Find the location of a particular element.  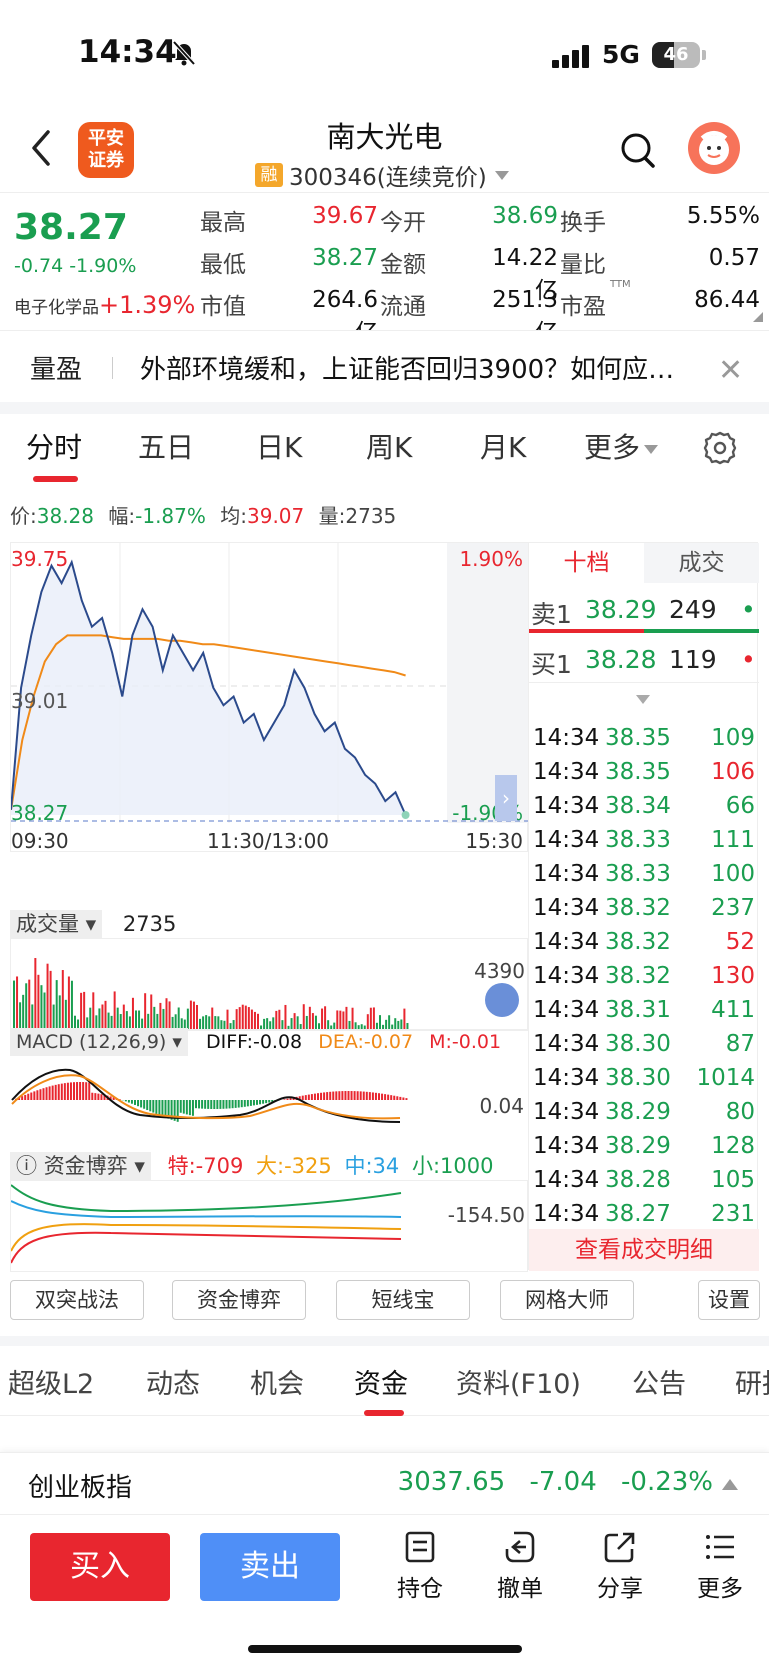

search-icon is located at coordinates (638, 152).